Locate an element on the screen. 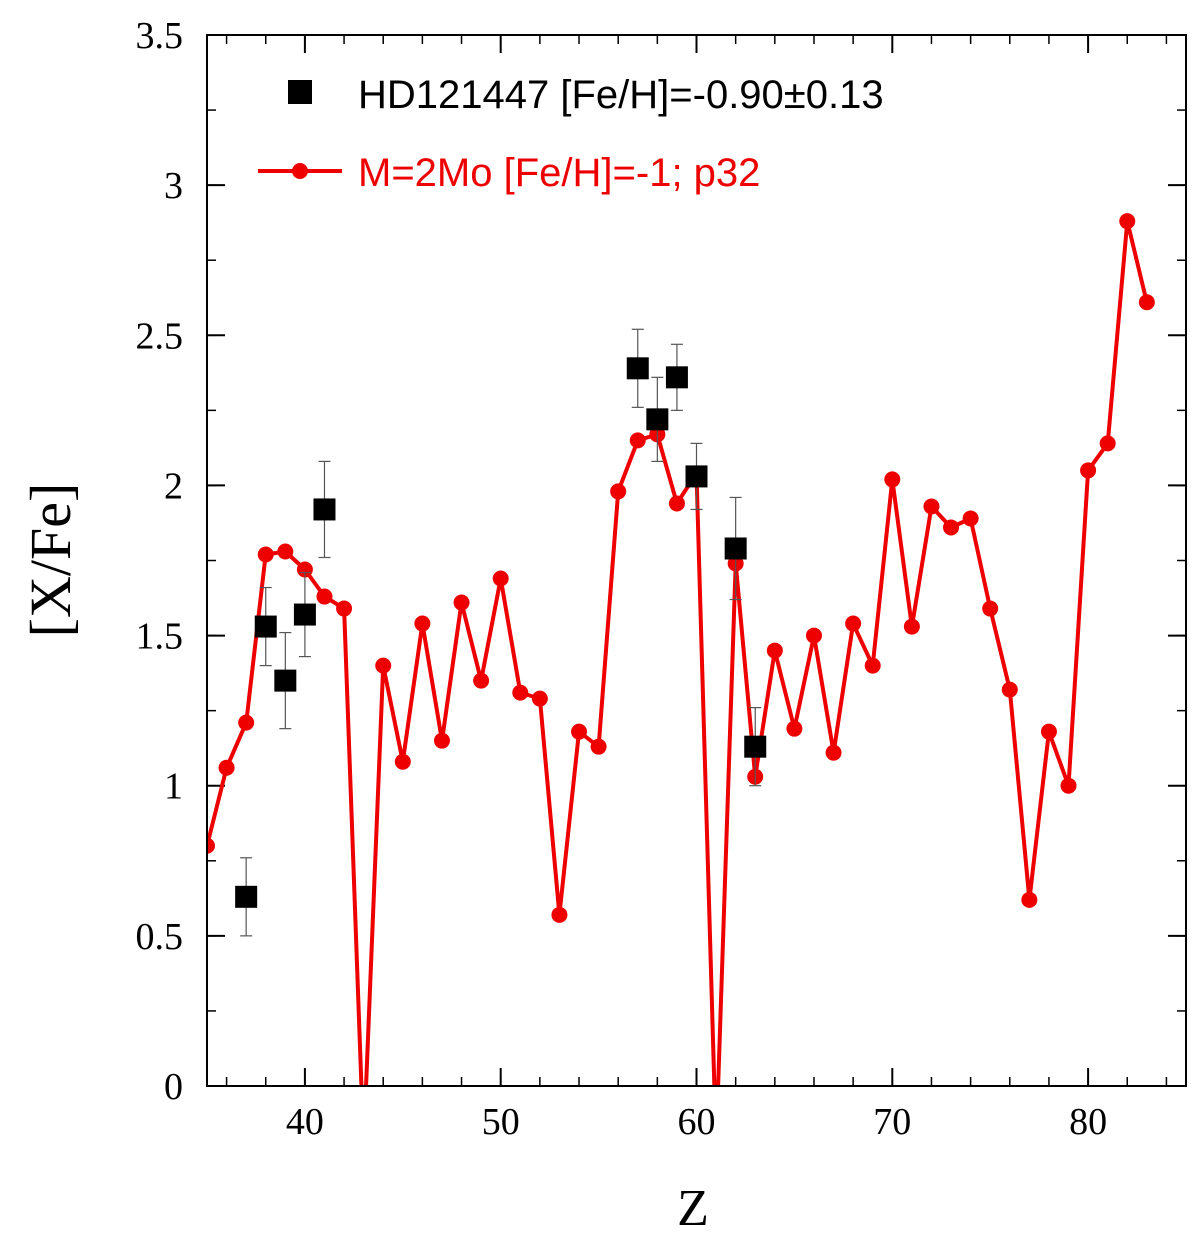 The image size is (1200, 1233). legend-label-model: M=2Mo [Fe/H]=-1; p32 is located at coordinates (559, 173).